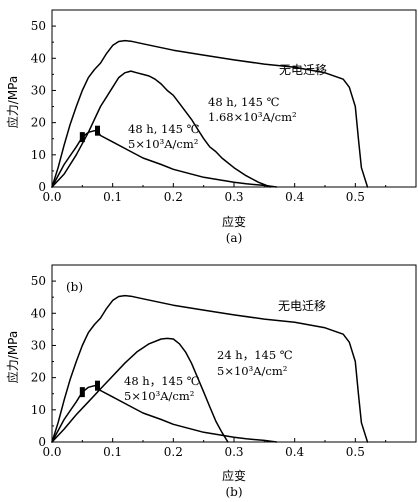  I want to click on y-axis-title-a: 应力/MPa, so click(12, 102).